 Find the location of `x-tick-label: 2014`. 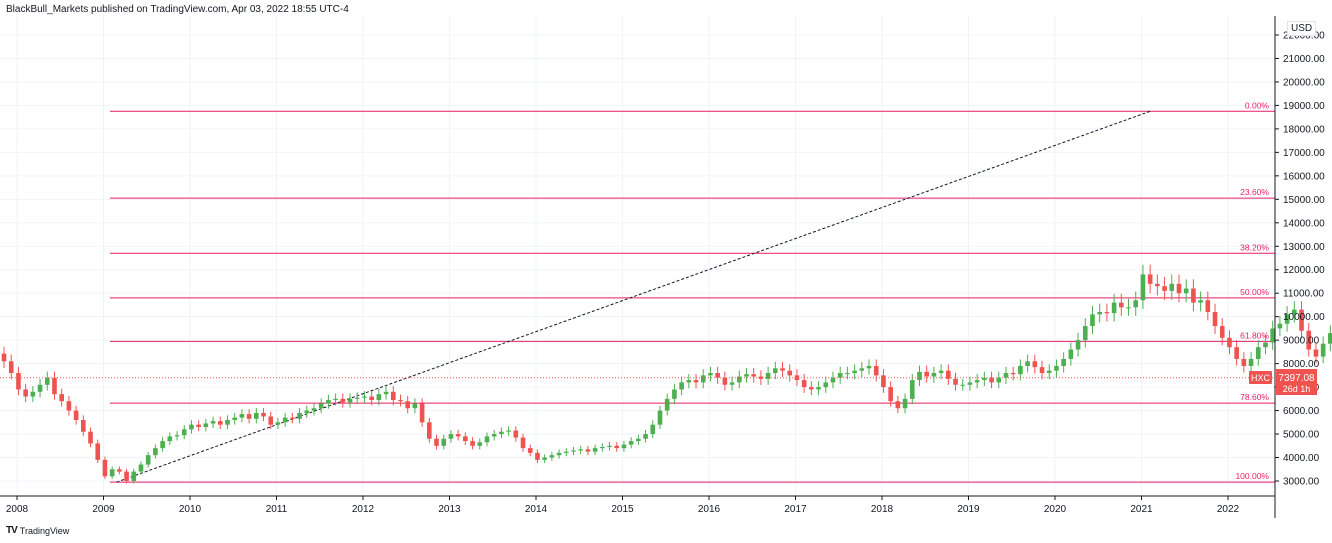

x-tick-label: 2014 is located at coordinates (536, 509).